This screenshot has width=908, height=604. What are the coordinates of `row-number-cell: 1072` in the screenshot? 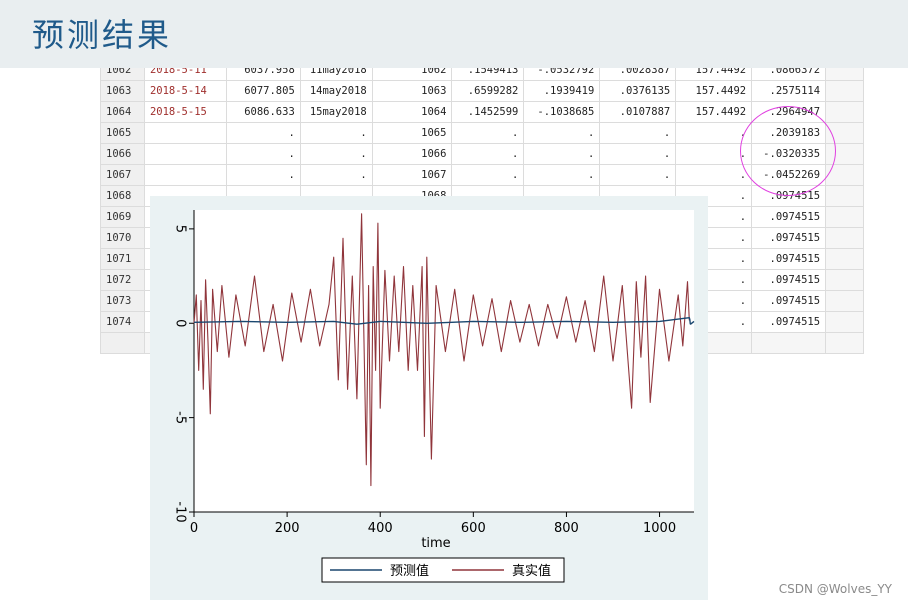 It's located at (122, 280).